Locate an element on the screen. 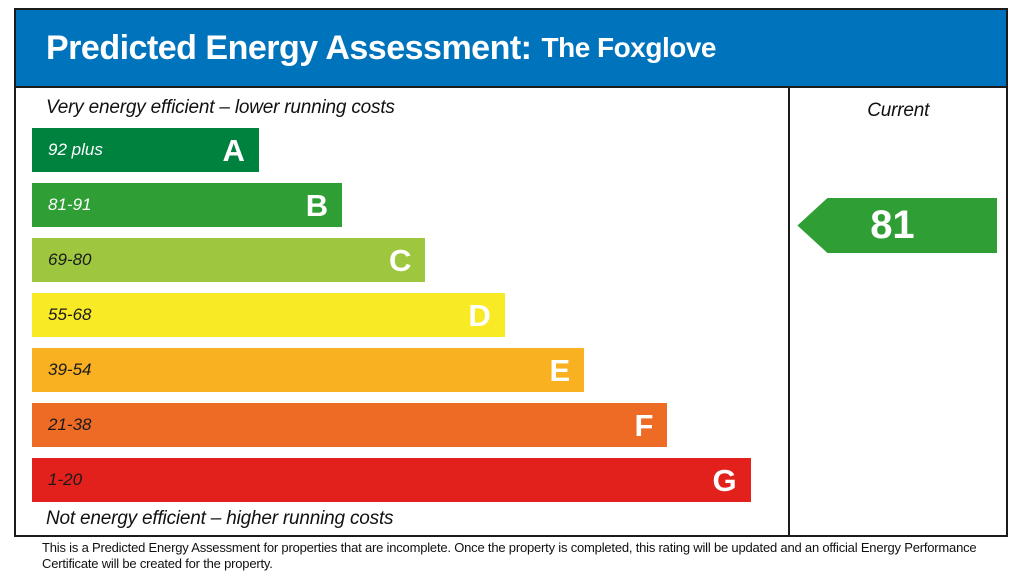 The height and width of the screenshot is (576, 1024). current-rating-arrow: 81 is located at coordinates (897, 225).